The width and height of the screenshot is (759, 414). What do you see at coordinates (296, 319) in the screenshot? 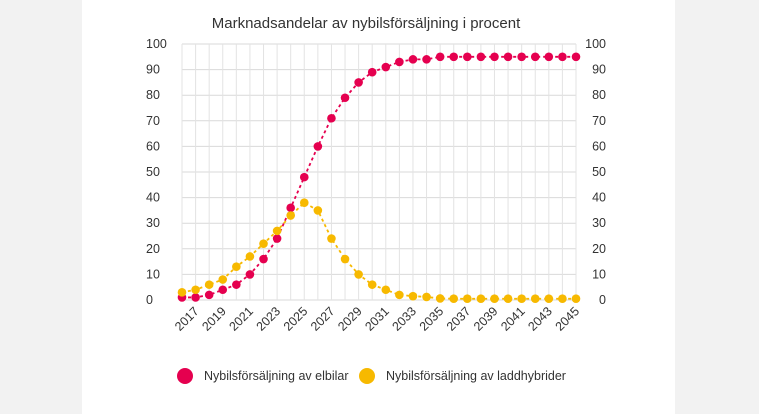
I see `x-tick-label: 2025` at bounding box center [296, 319].